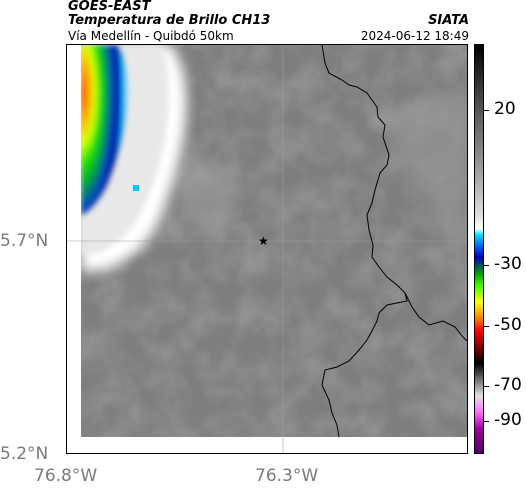 Image resolution: width=526 pixels, height=491 pixels. I want to click on colorbar-label-20: 20, so click(505, 109).